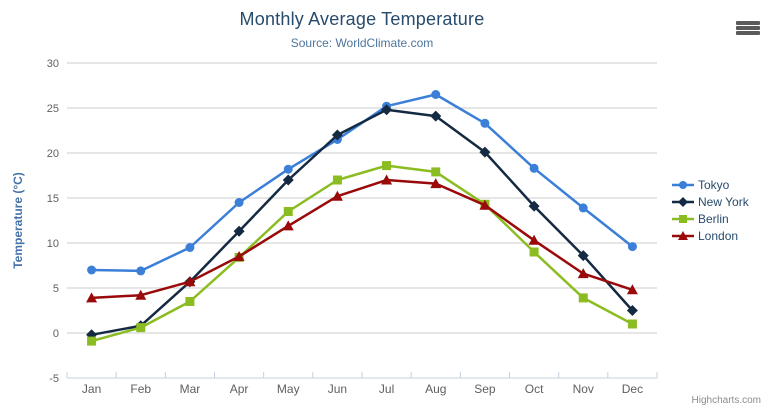 This screenshot has width=769, height=416. I want to click on data-point-london-nov, so click(583, 273).